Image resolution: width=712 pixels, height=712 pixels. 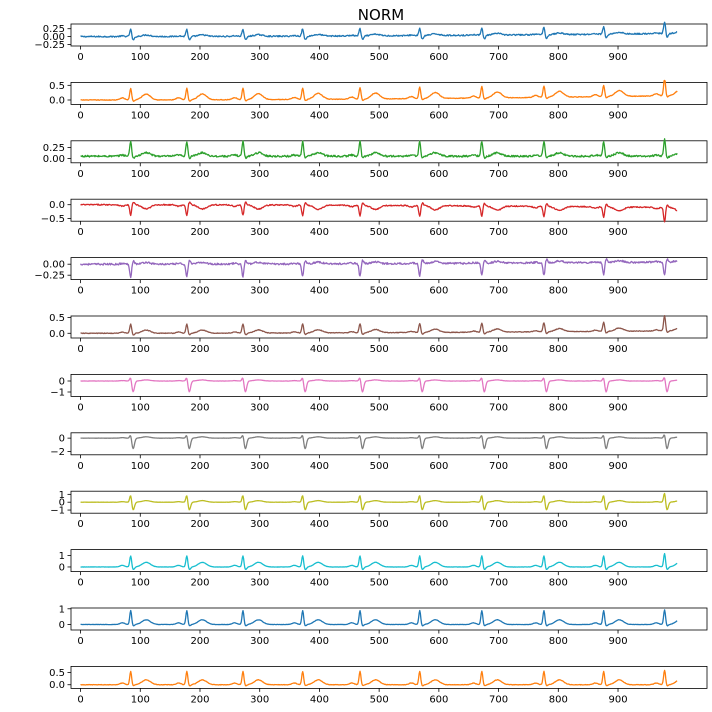 I want to click on y-tick-label: 1, so click(x=62, y=495).